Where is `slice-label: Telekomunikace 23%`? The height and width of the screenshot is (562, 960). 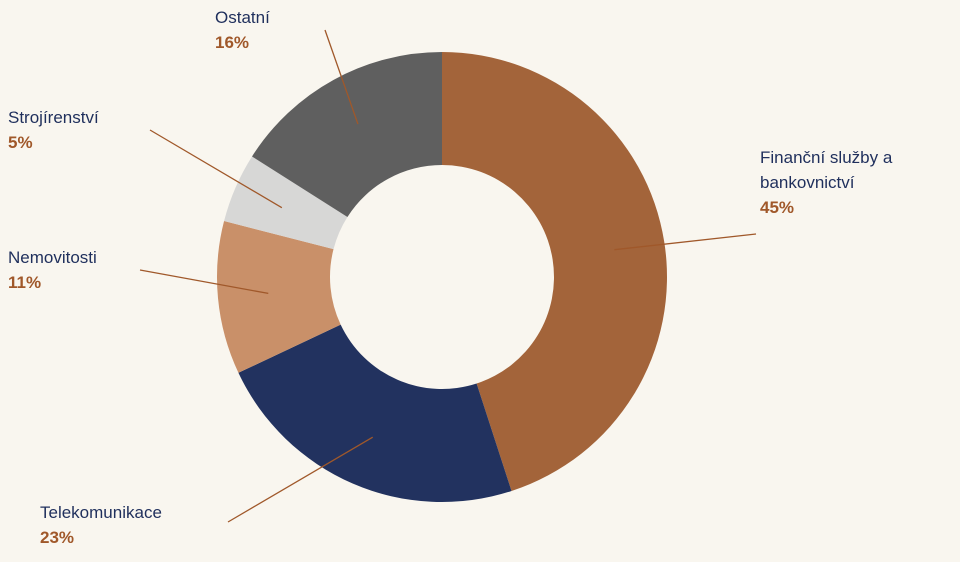 slice-label: Telekomunikace 23% is located at coordinates (140, 525).